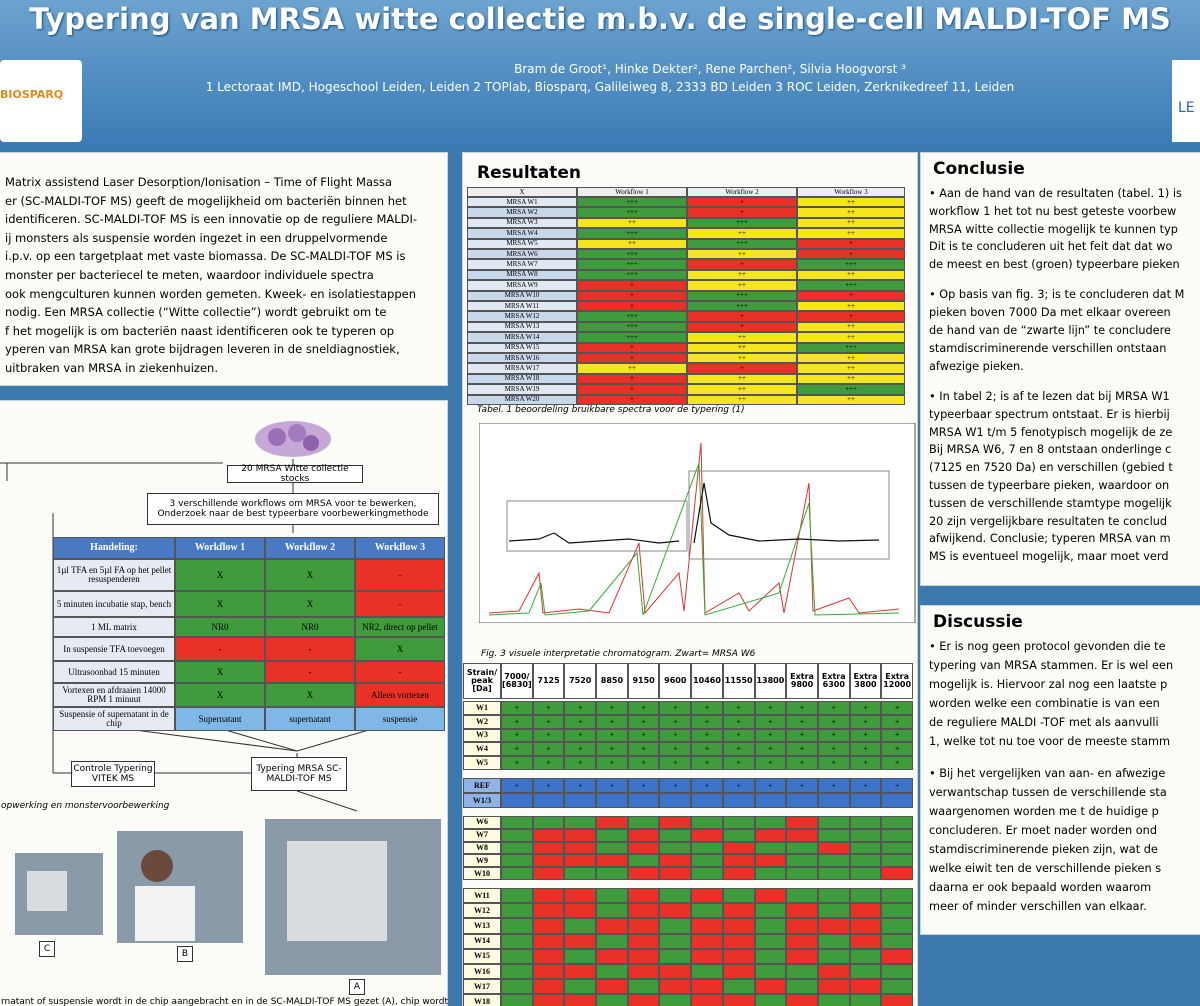 The image size is (1200, 1006). Describe the element at coordinates (580, 681) in the screenshot. I see `peak-header: 7520` at that location.